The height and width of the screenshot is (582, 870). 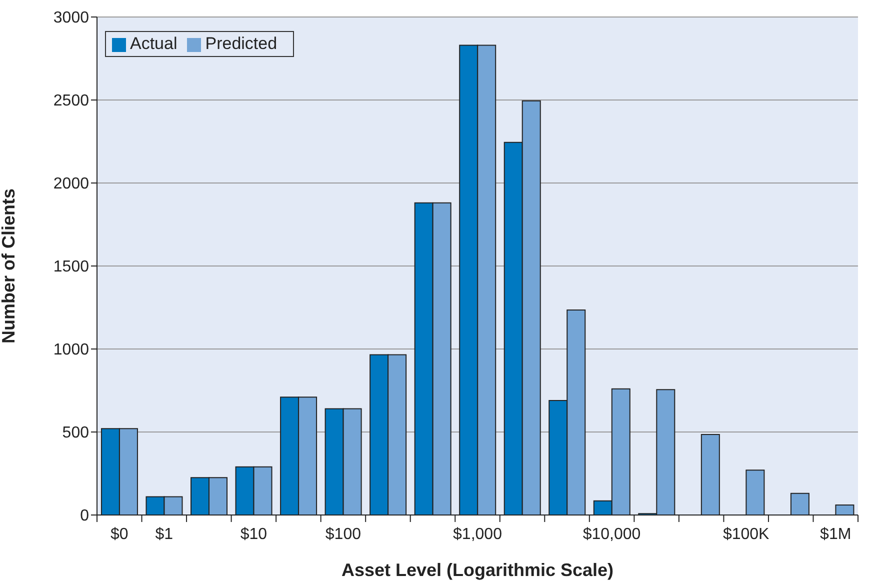 I want to click on y-tick-label: 2500, so click(x=71, y=101).